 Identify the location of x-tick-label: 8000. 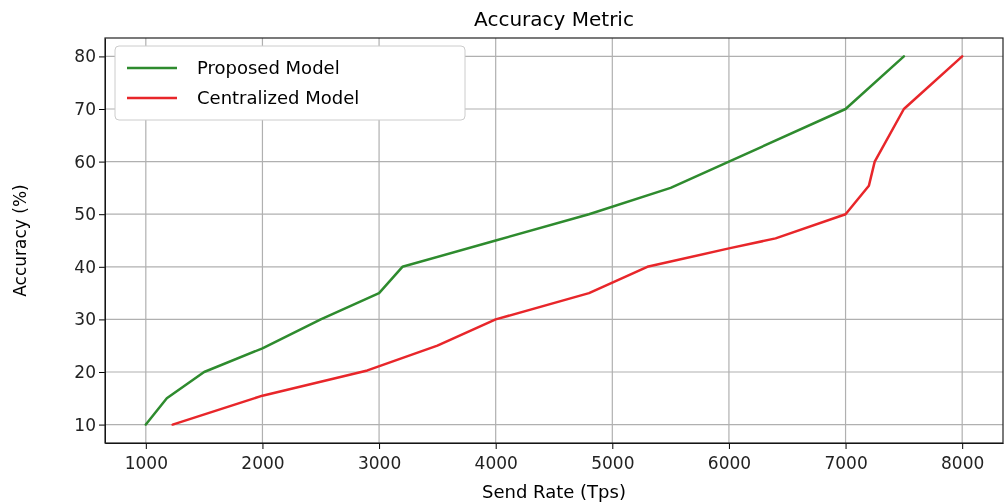
(963, 463).